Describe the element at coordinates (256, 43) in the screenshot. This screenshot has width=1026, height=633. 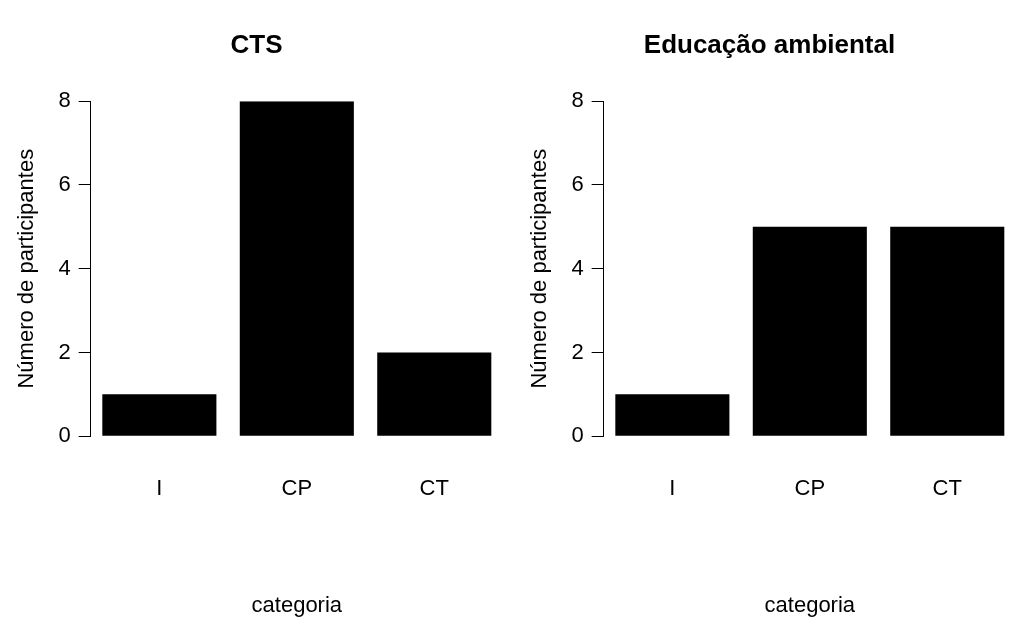
I see `chart-title: CTS` at that location.